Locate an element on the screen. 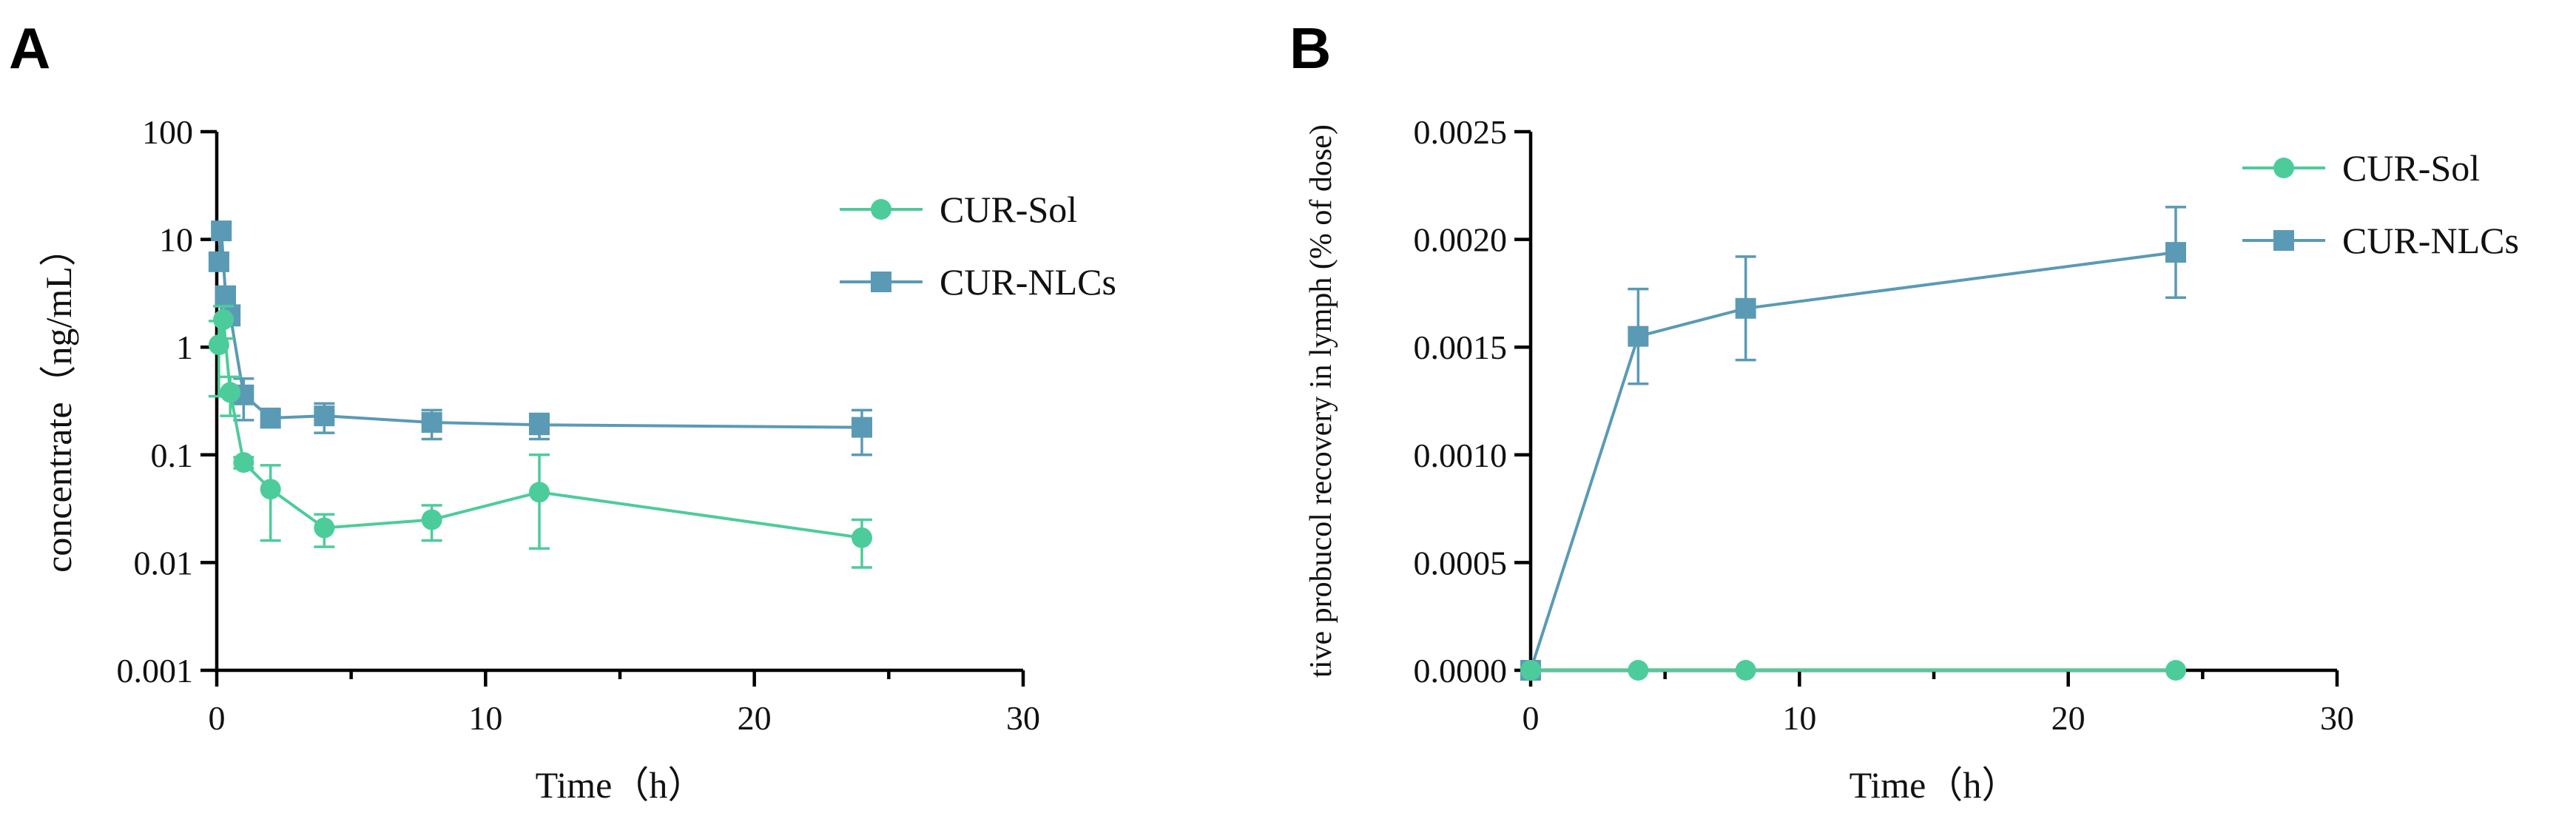  y-tick-label: 0.0010 is located at coordinates (1461, 456).